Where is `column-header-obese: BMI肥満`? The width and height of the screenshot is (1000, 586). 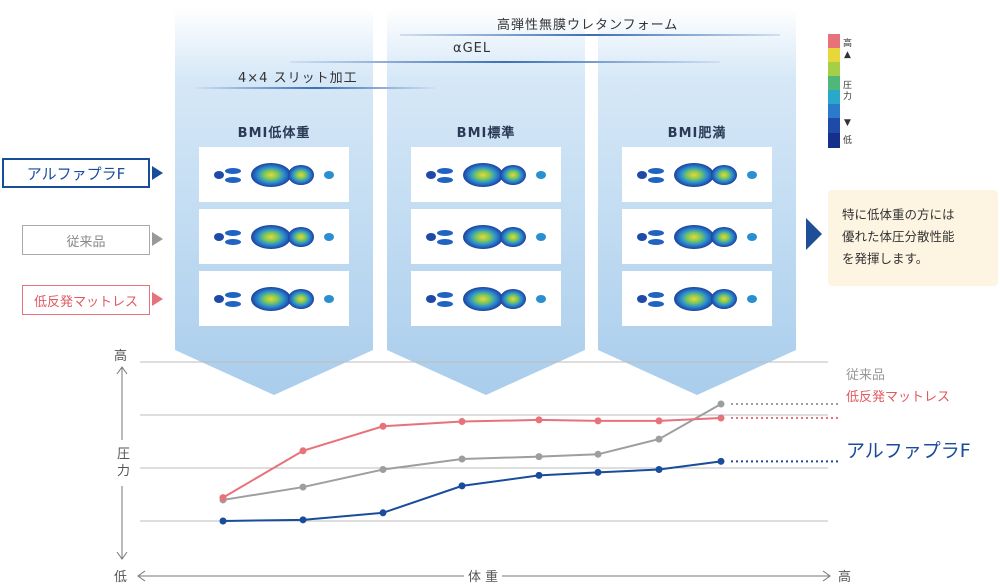 column-header-obese: BMI肥満 is located at coordinates (697, 133).